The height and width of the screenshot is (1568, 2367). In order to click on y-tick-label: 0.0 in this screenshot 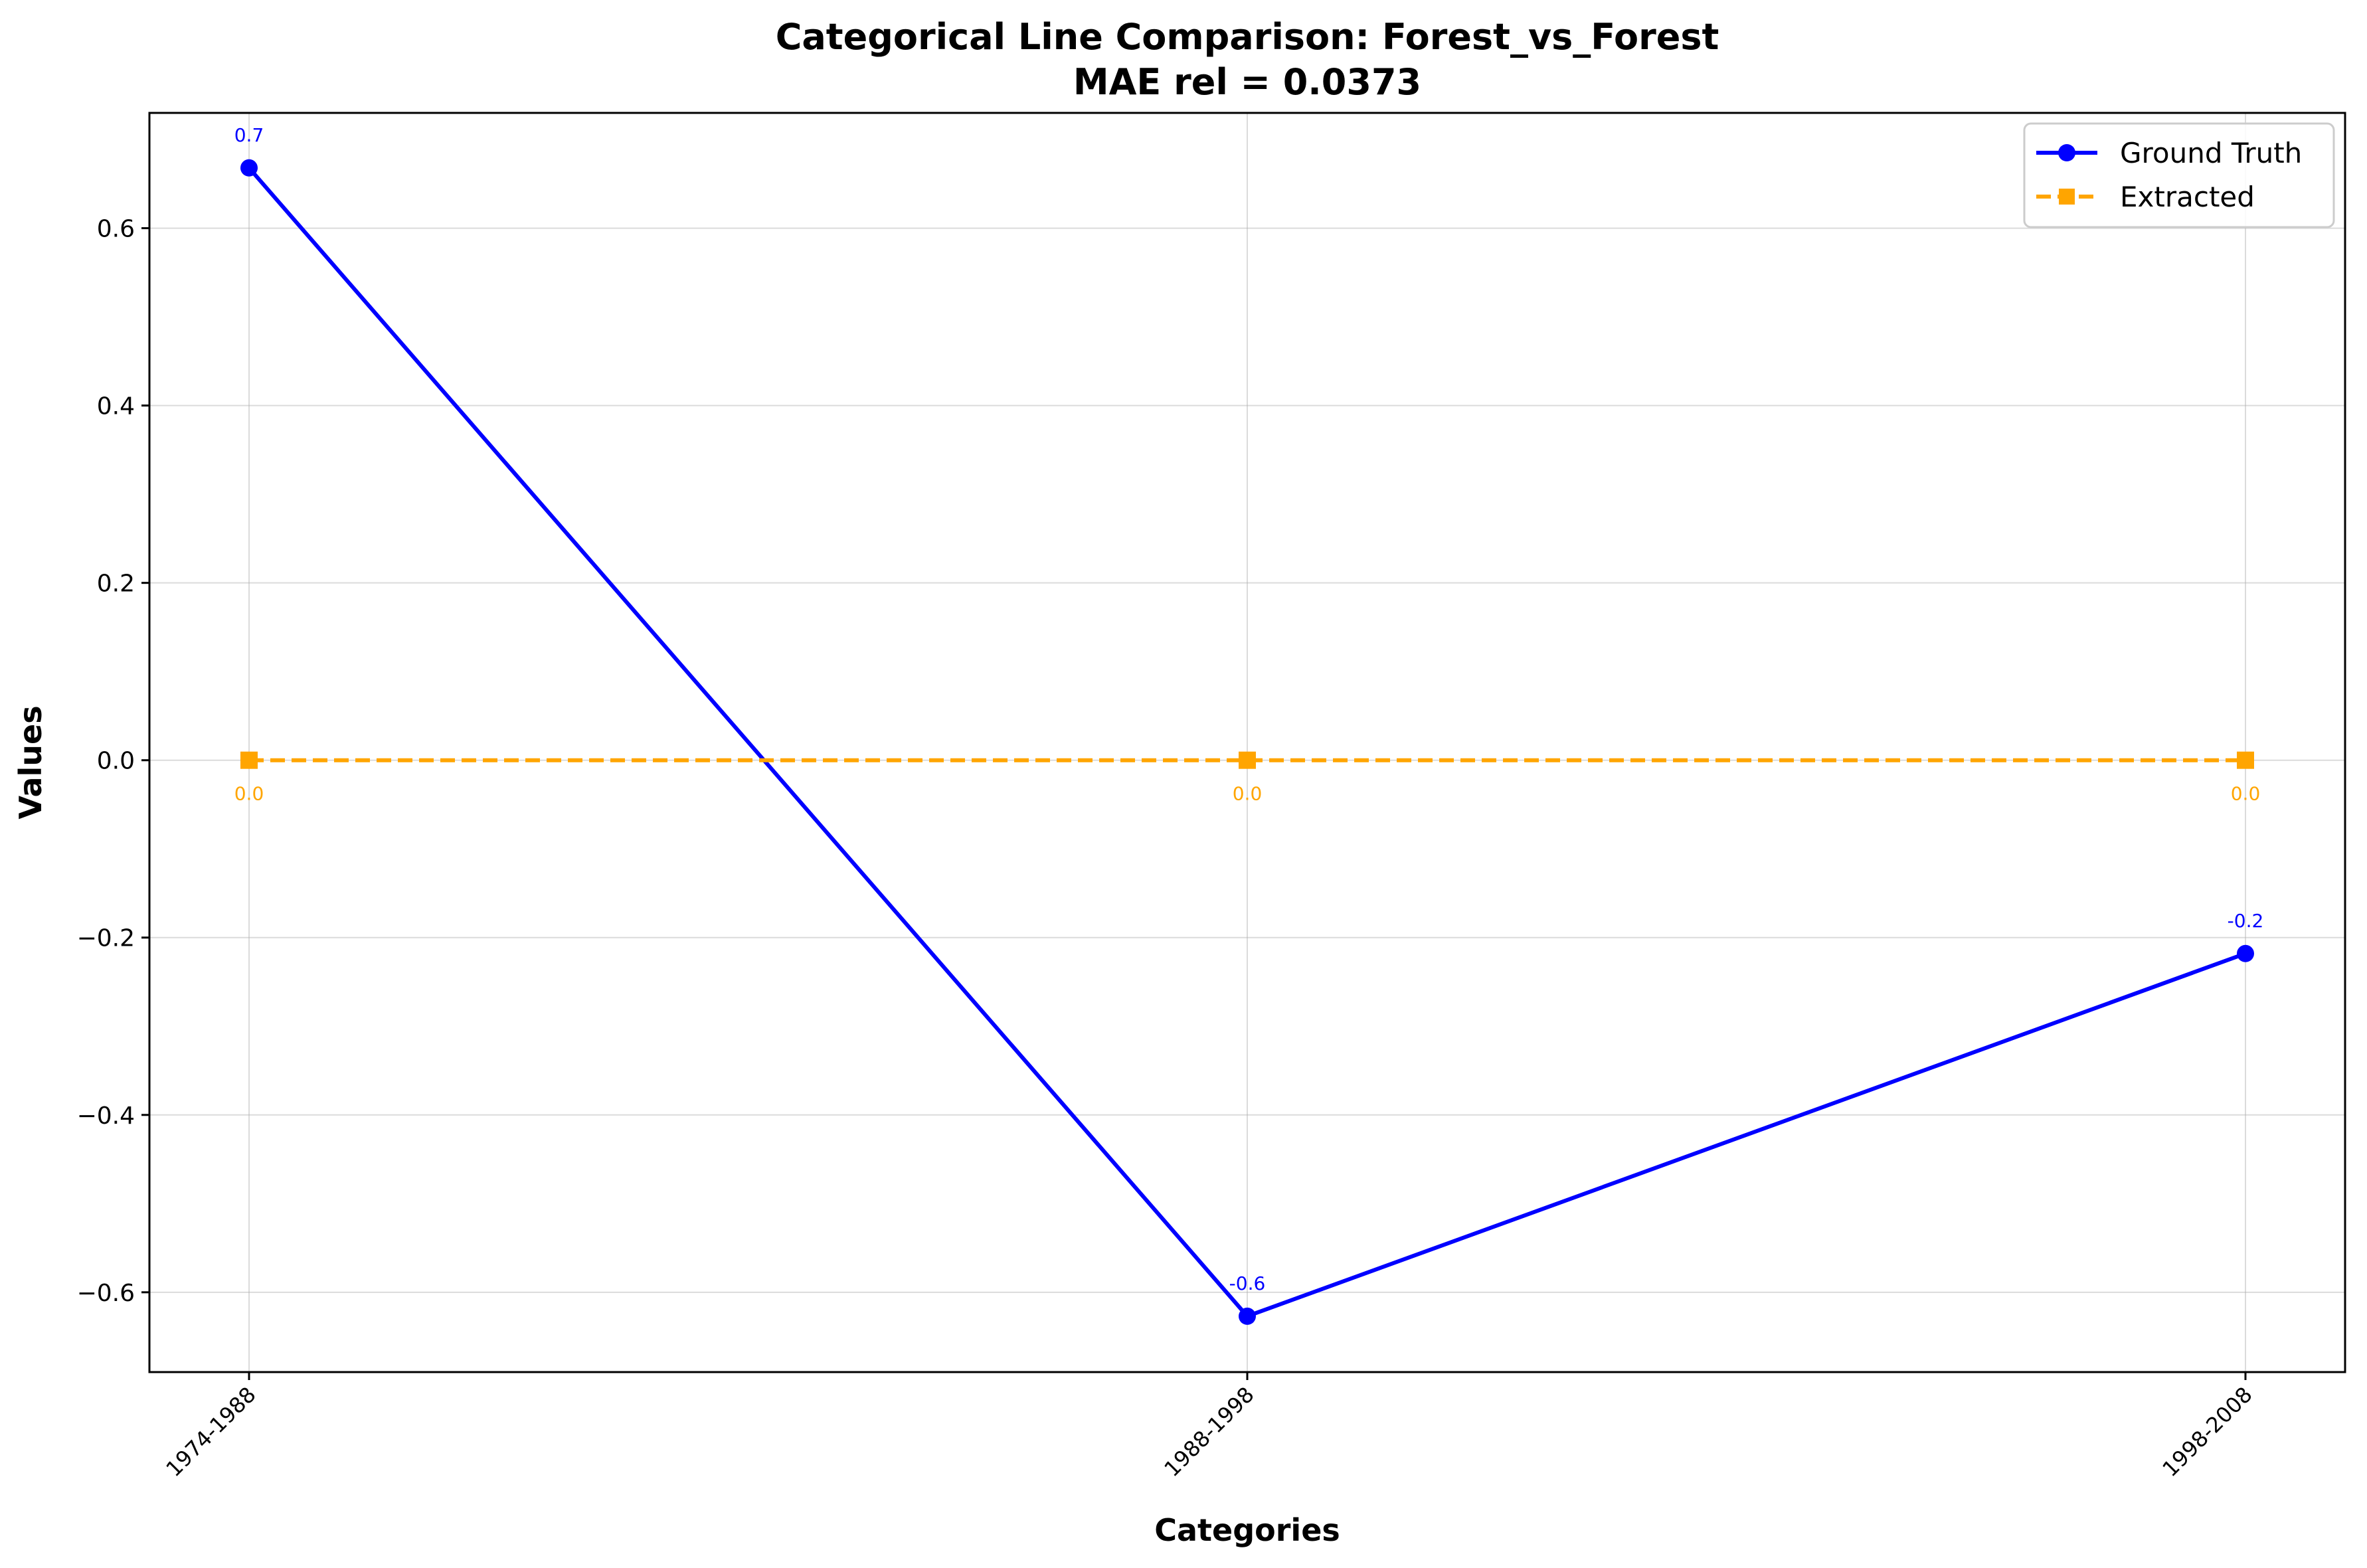, I will do `click(116, 762)`.